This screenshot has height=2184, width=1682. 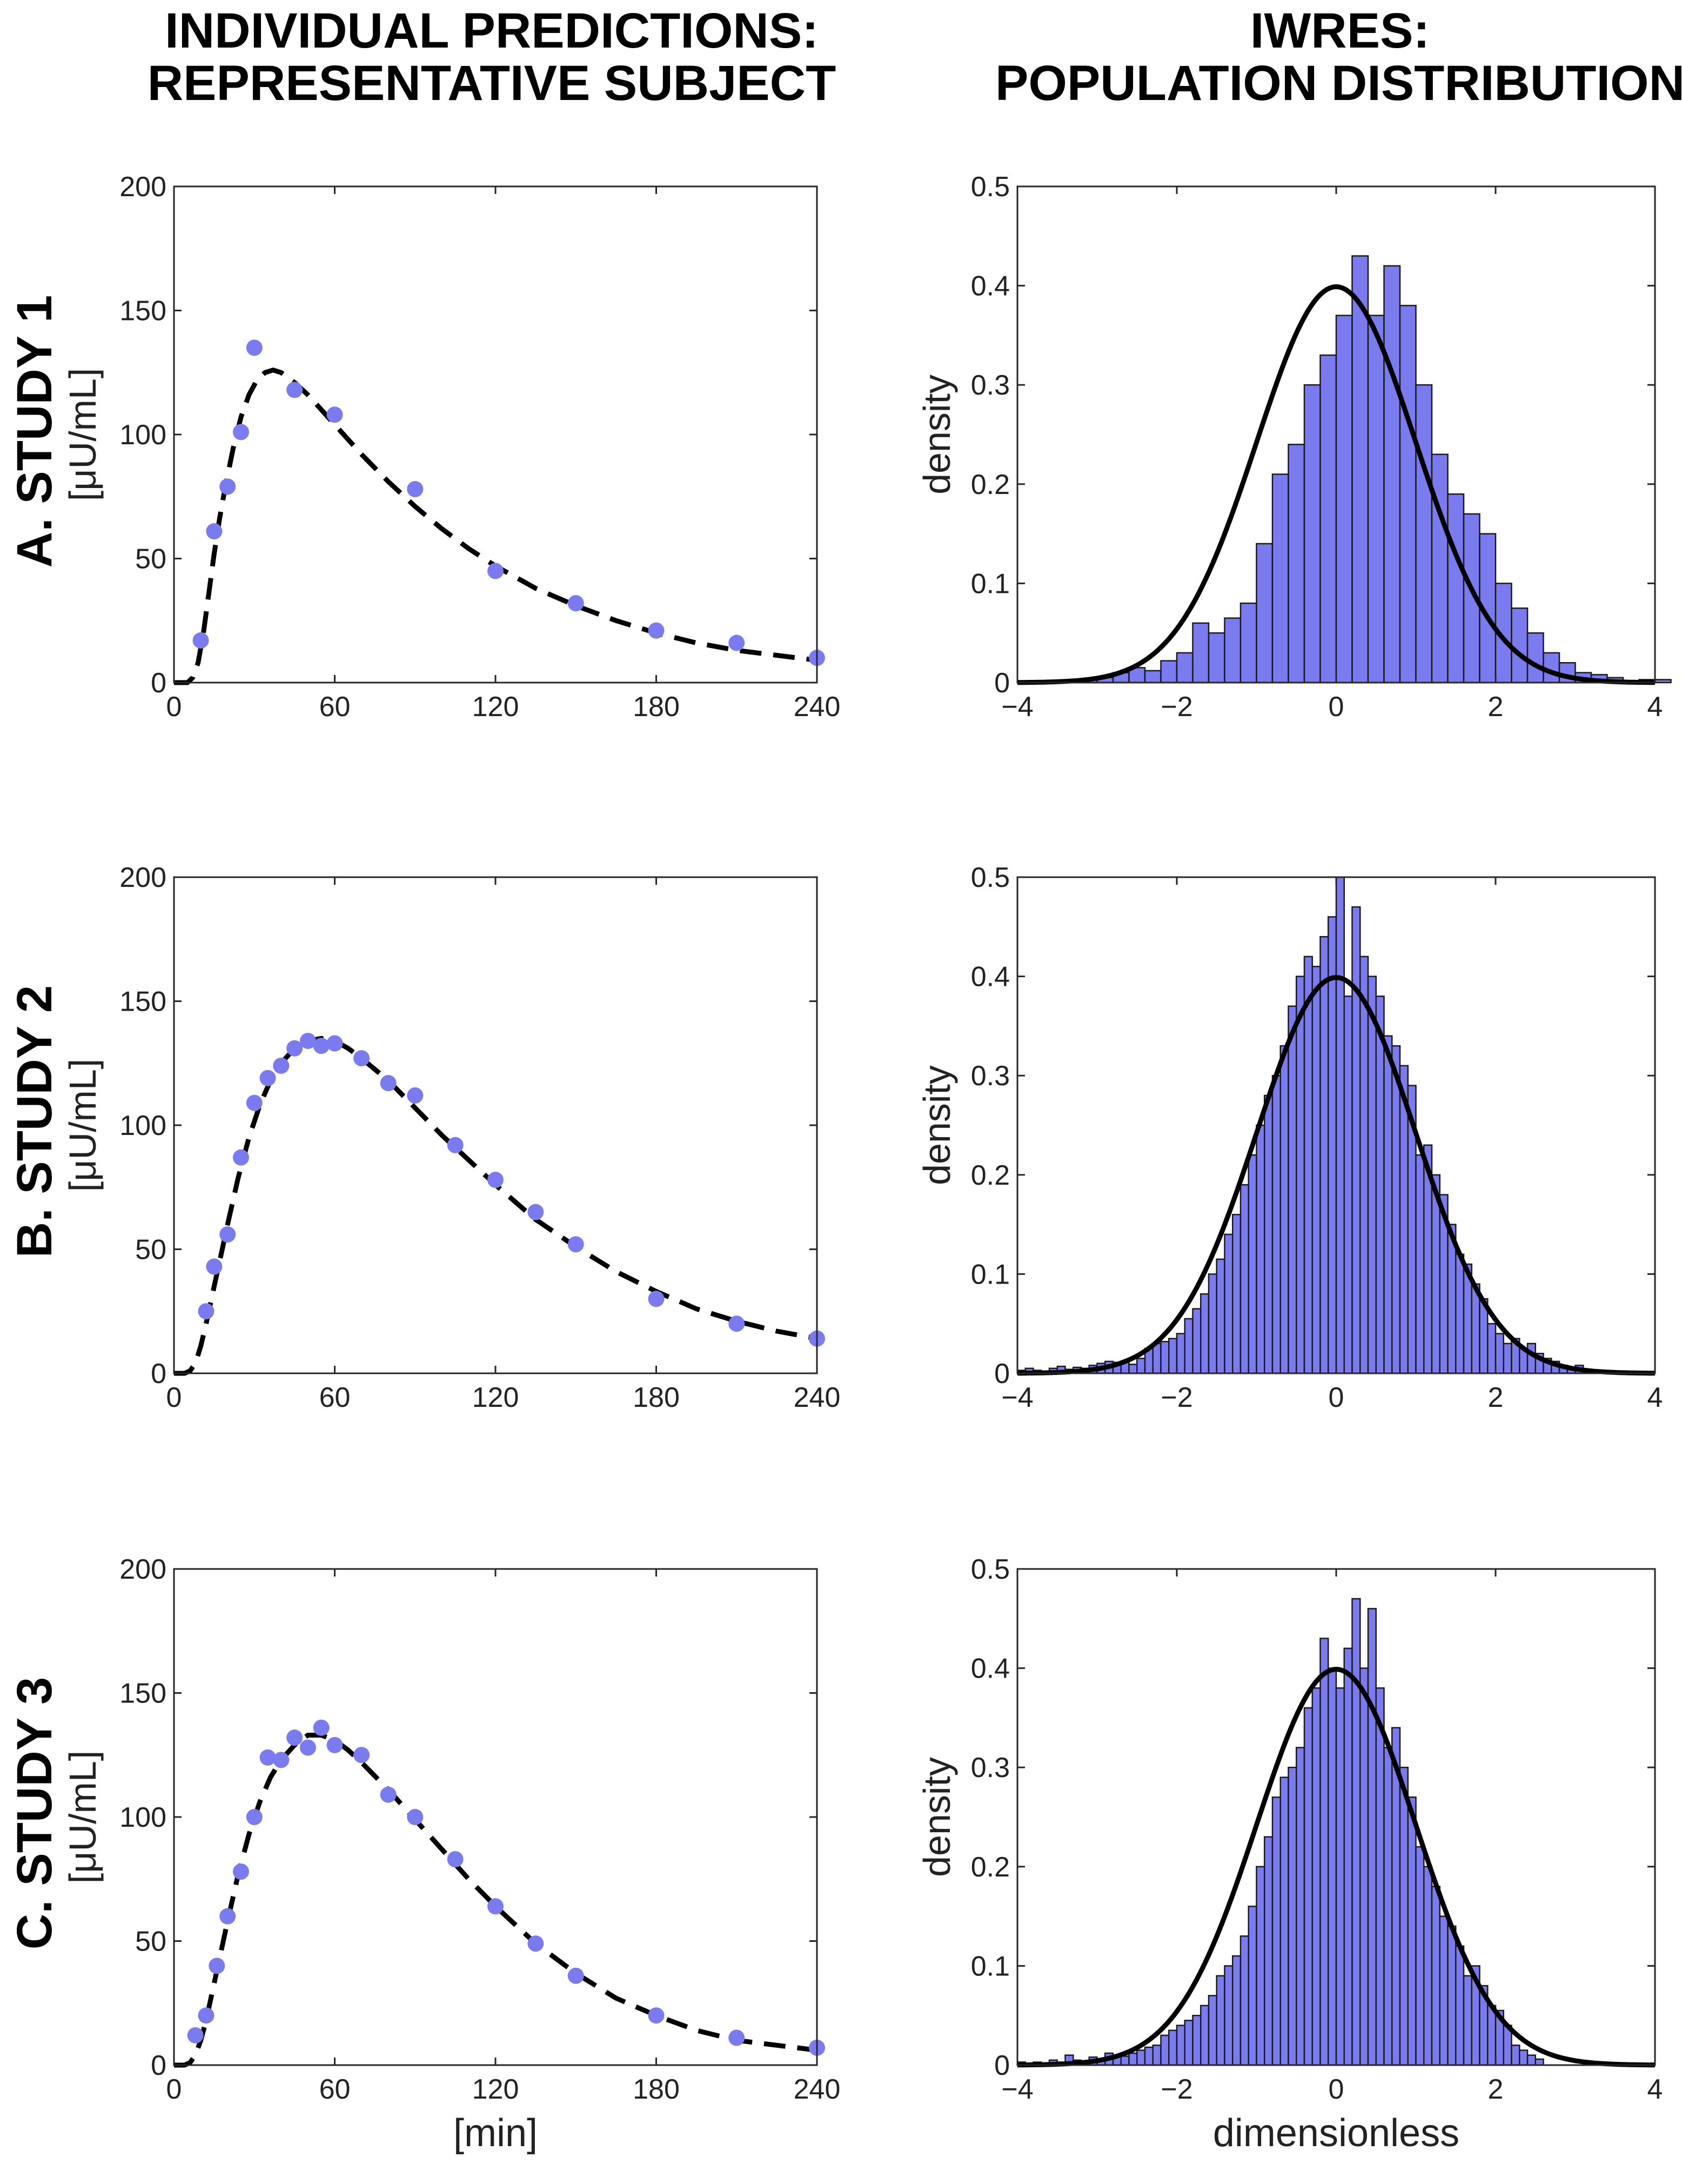 I want to click on y-tick-label: 100, so click(x=143, y=1126).